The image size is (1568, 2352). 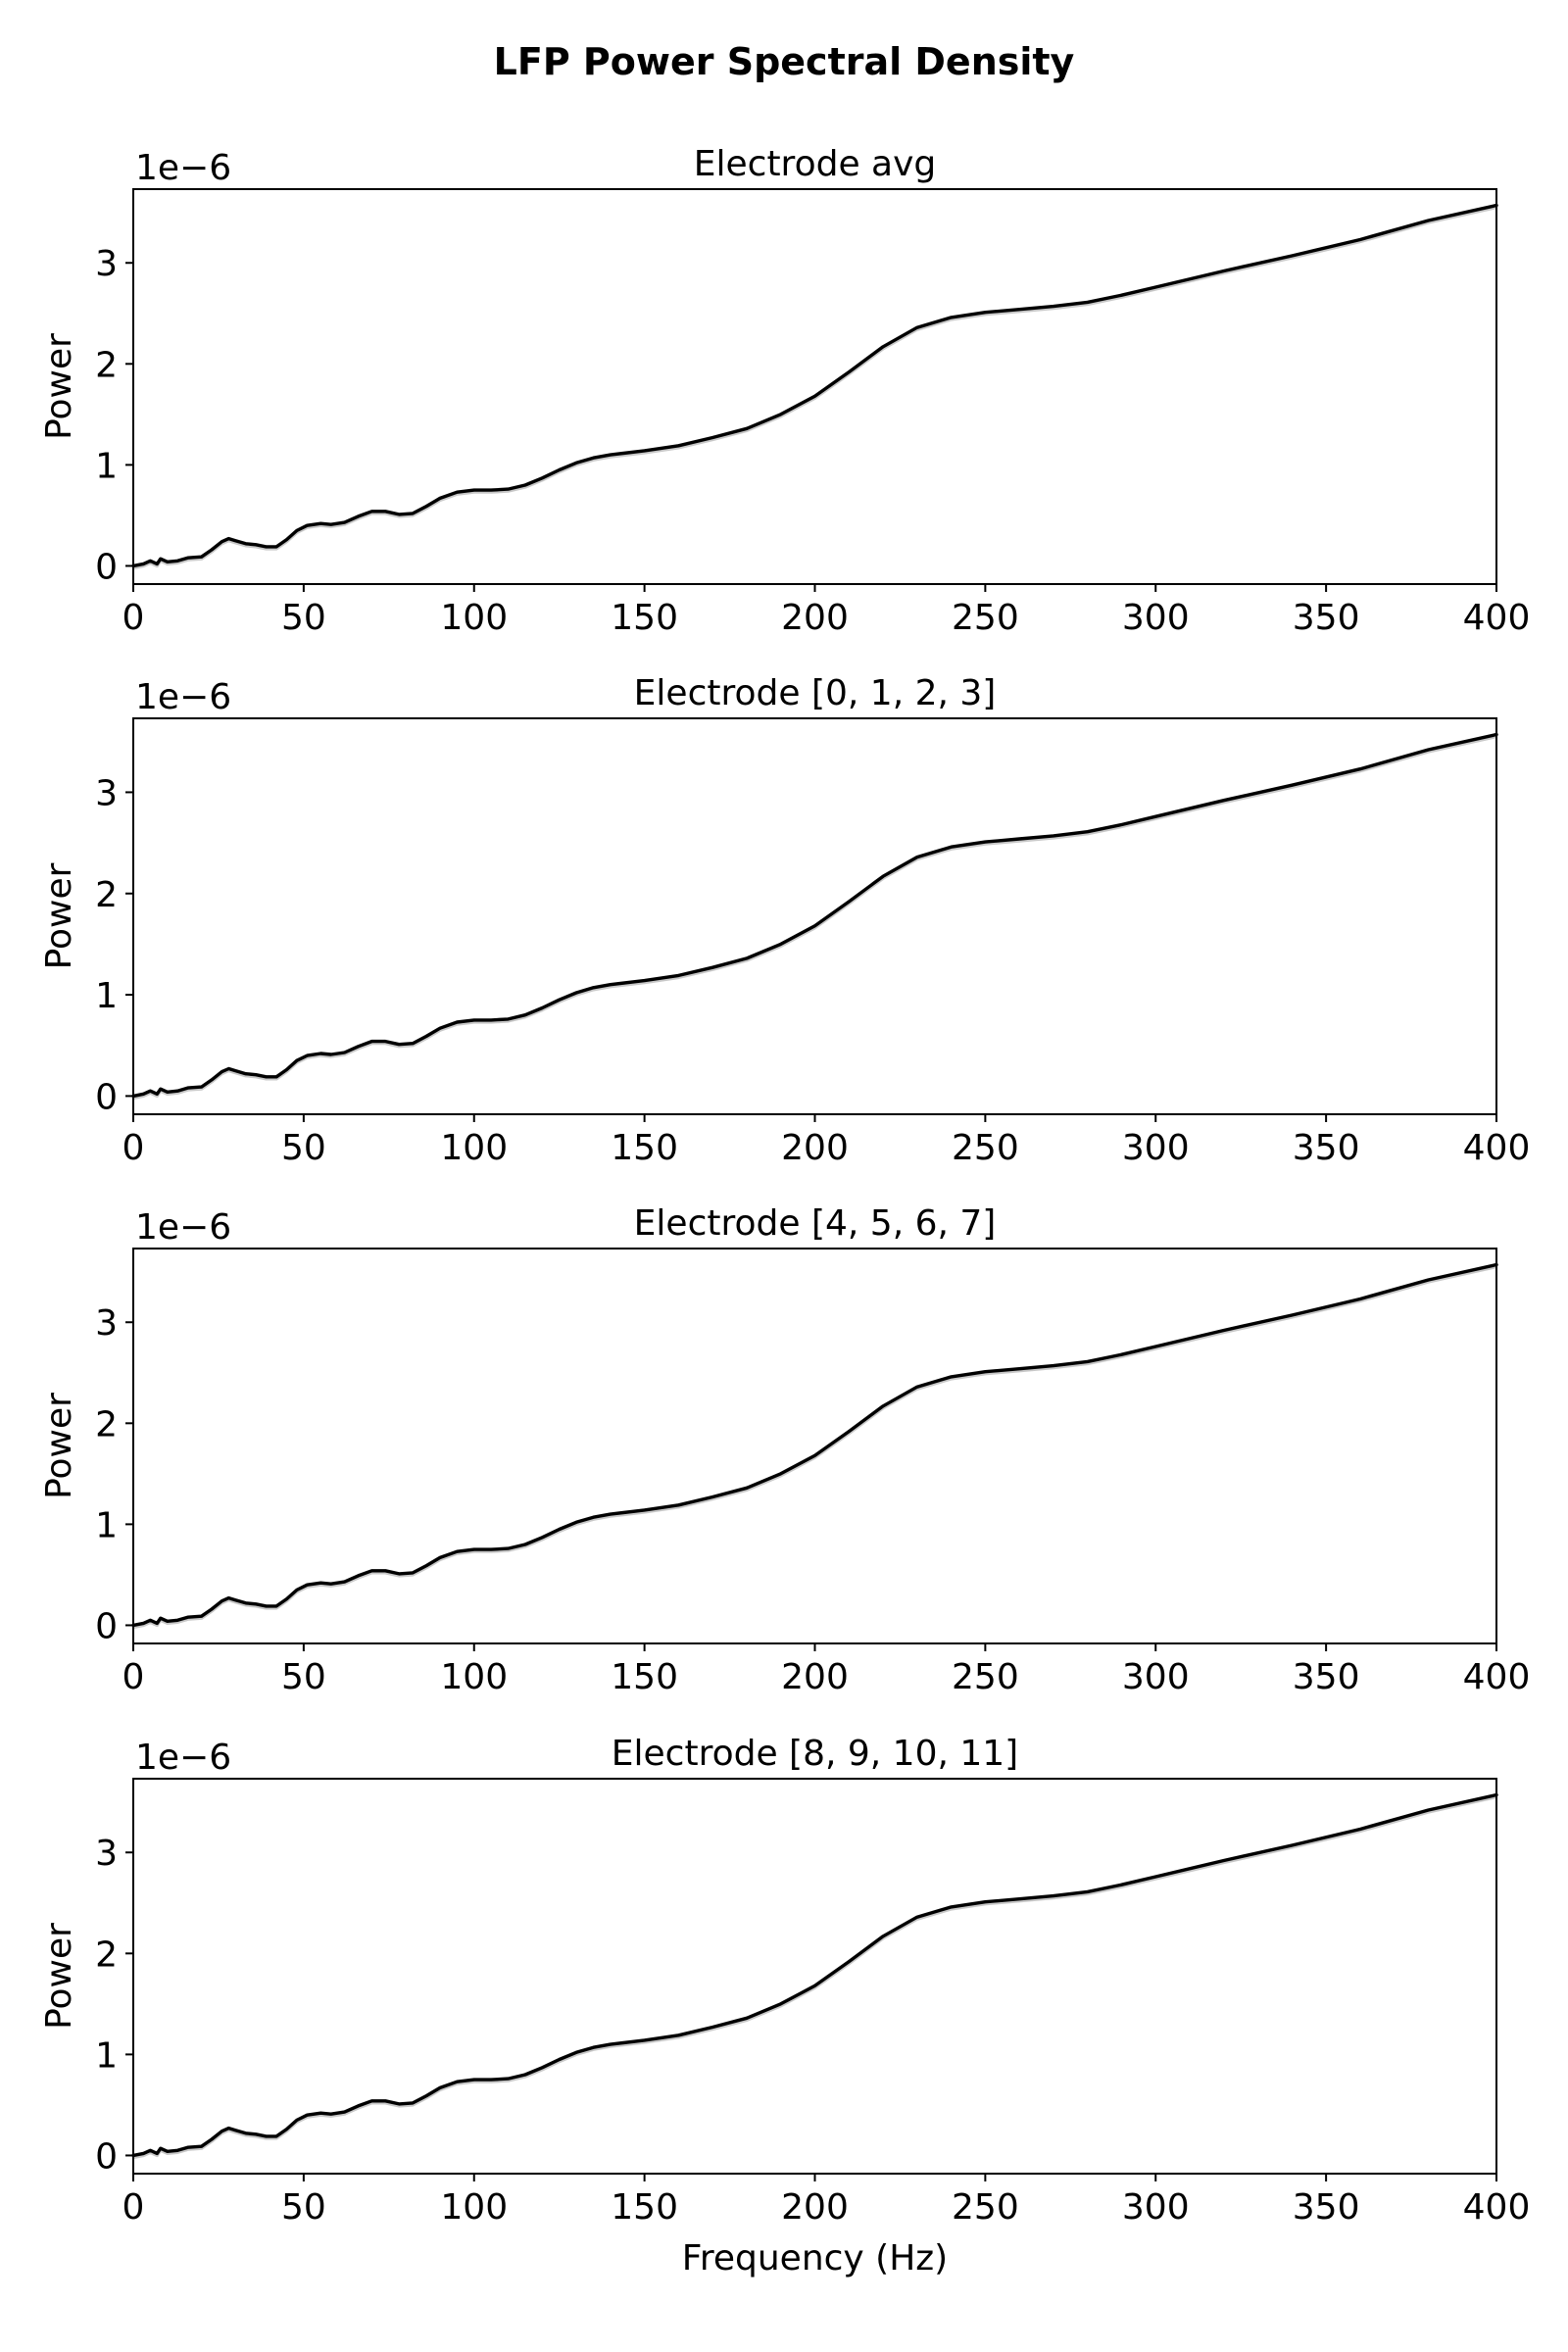 What do you see at coordinates (815, 693) in the screenshot?
I see `panel-title: Electrode [0, 1, 2, 3]` at bounding box center [815, 693].